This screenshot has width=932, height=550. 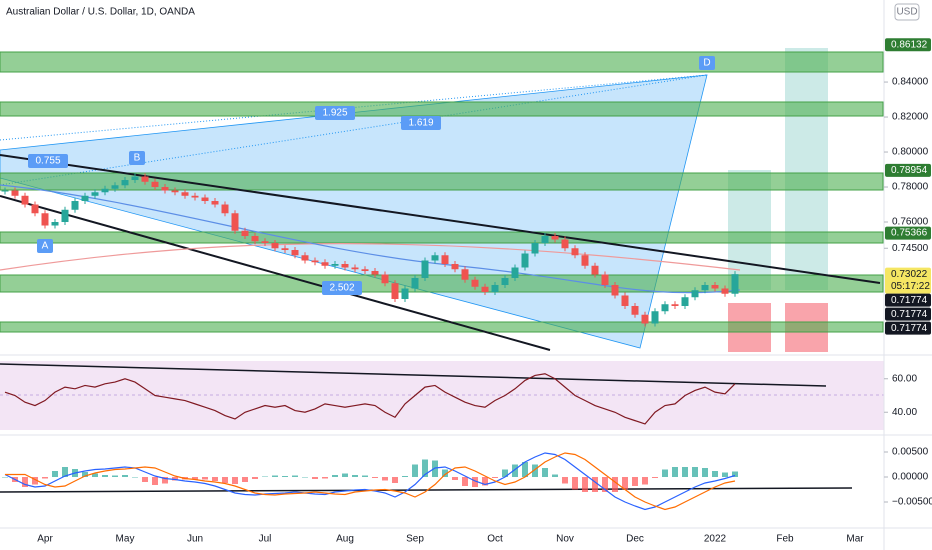 What do you see at coordinates (855, 539) in the screenshot?
I see `x-tick-label: Mar` at bounding box center [855, 539].